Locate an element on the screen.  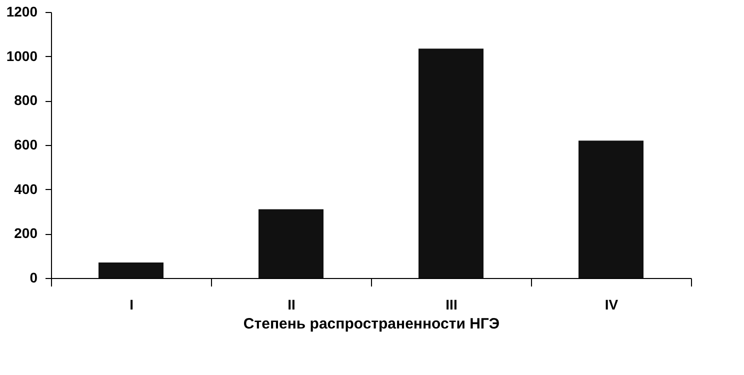
y-tick-label: 400 is located at coordinates (26, 188).